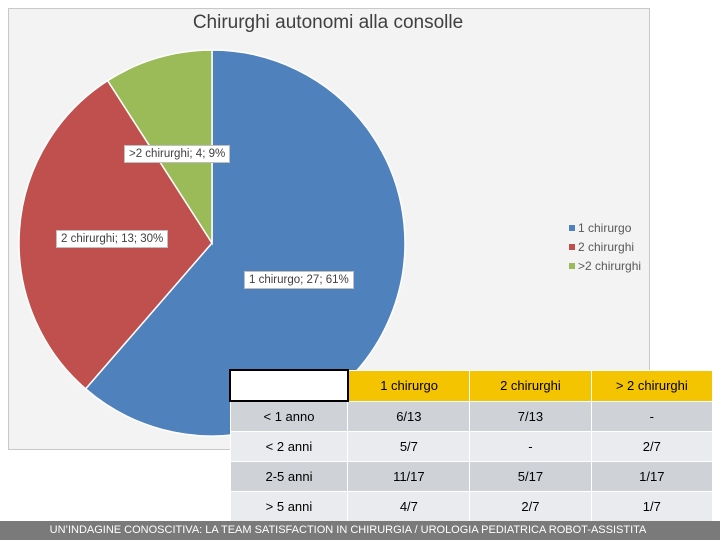 The width and height of the screenshot is (720, 540). I want to click on table-header-row: 1 chirurgo 2 chirurghi > 2 chirurghi, so click(471, 385).